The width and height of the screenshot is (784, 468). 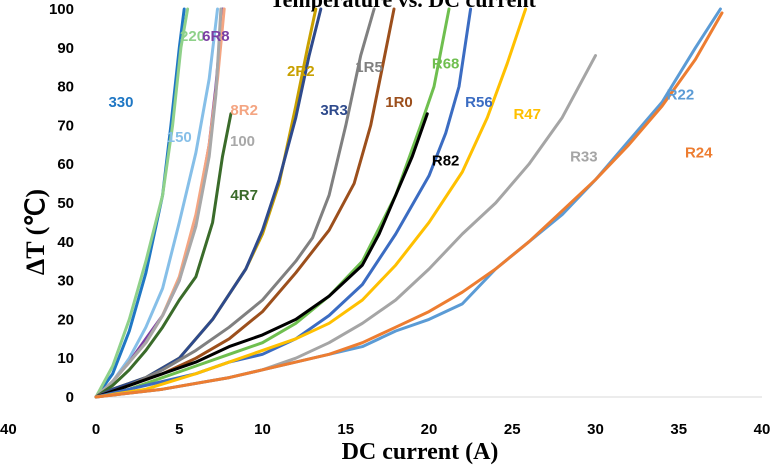 What do you see at coordinates (699, 153) in the screenshot?
I see `series-label-r24: R24` at bounding box center [699, 153].